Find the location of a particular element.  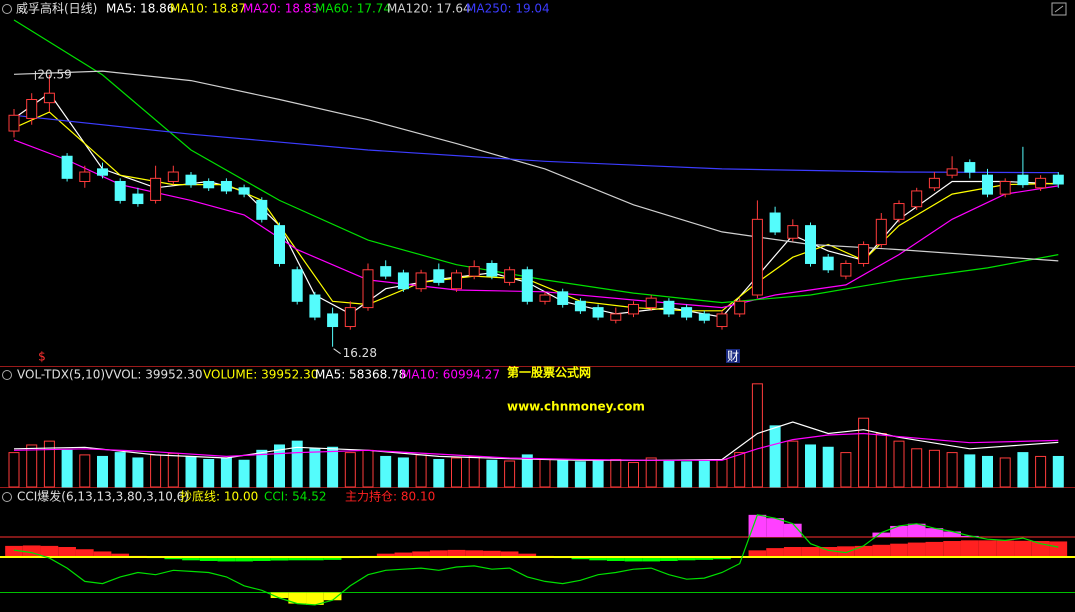

chart-title: 威孚高科(日线) is located at coordinates (56, 8).